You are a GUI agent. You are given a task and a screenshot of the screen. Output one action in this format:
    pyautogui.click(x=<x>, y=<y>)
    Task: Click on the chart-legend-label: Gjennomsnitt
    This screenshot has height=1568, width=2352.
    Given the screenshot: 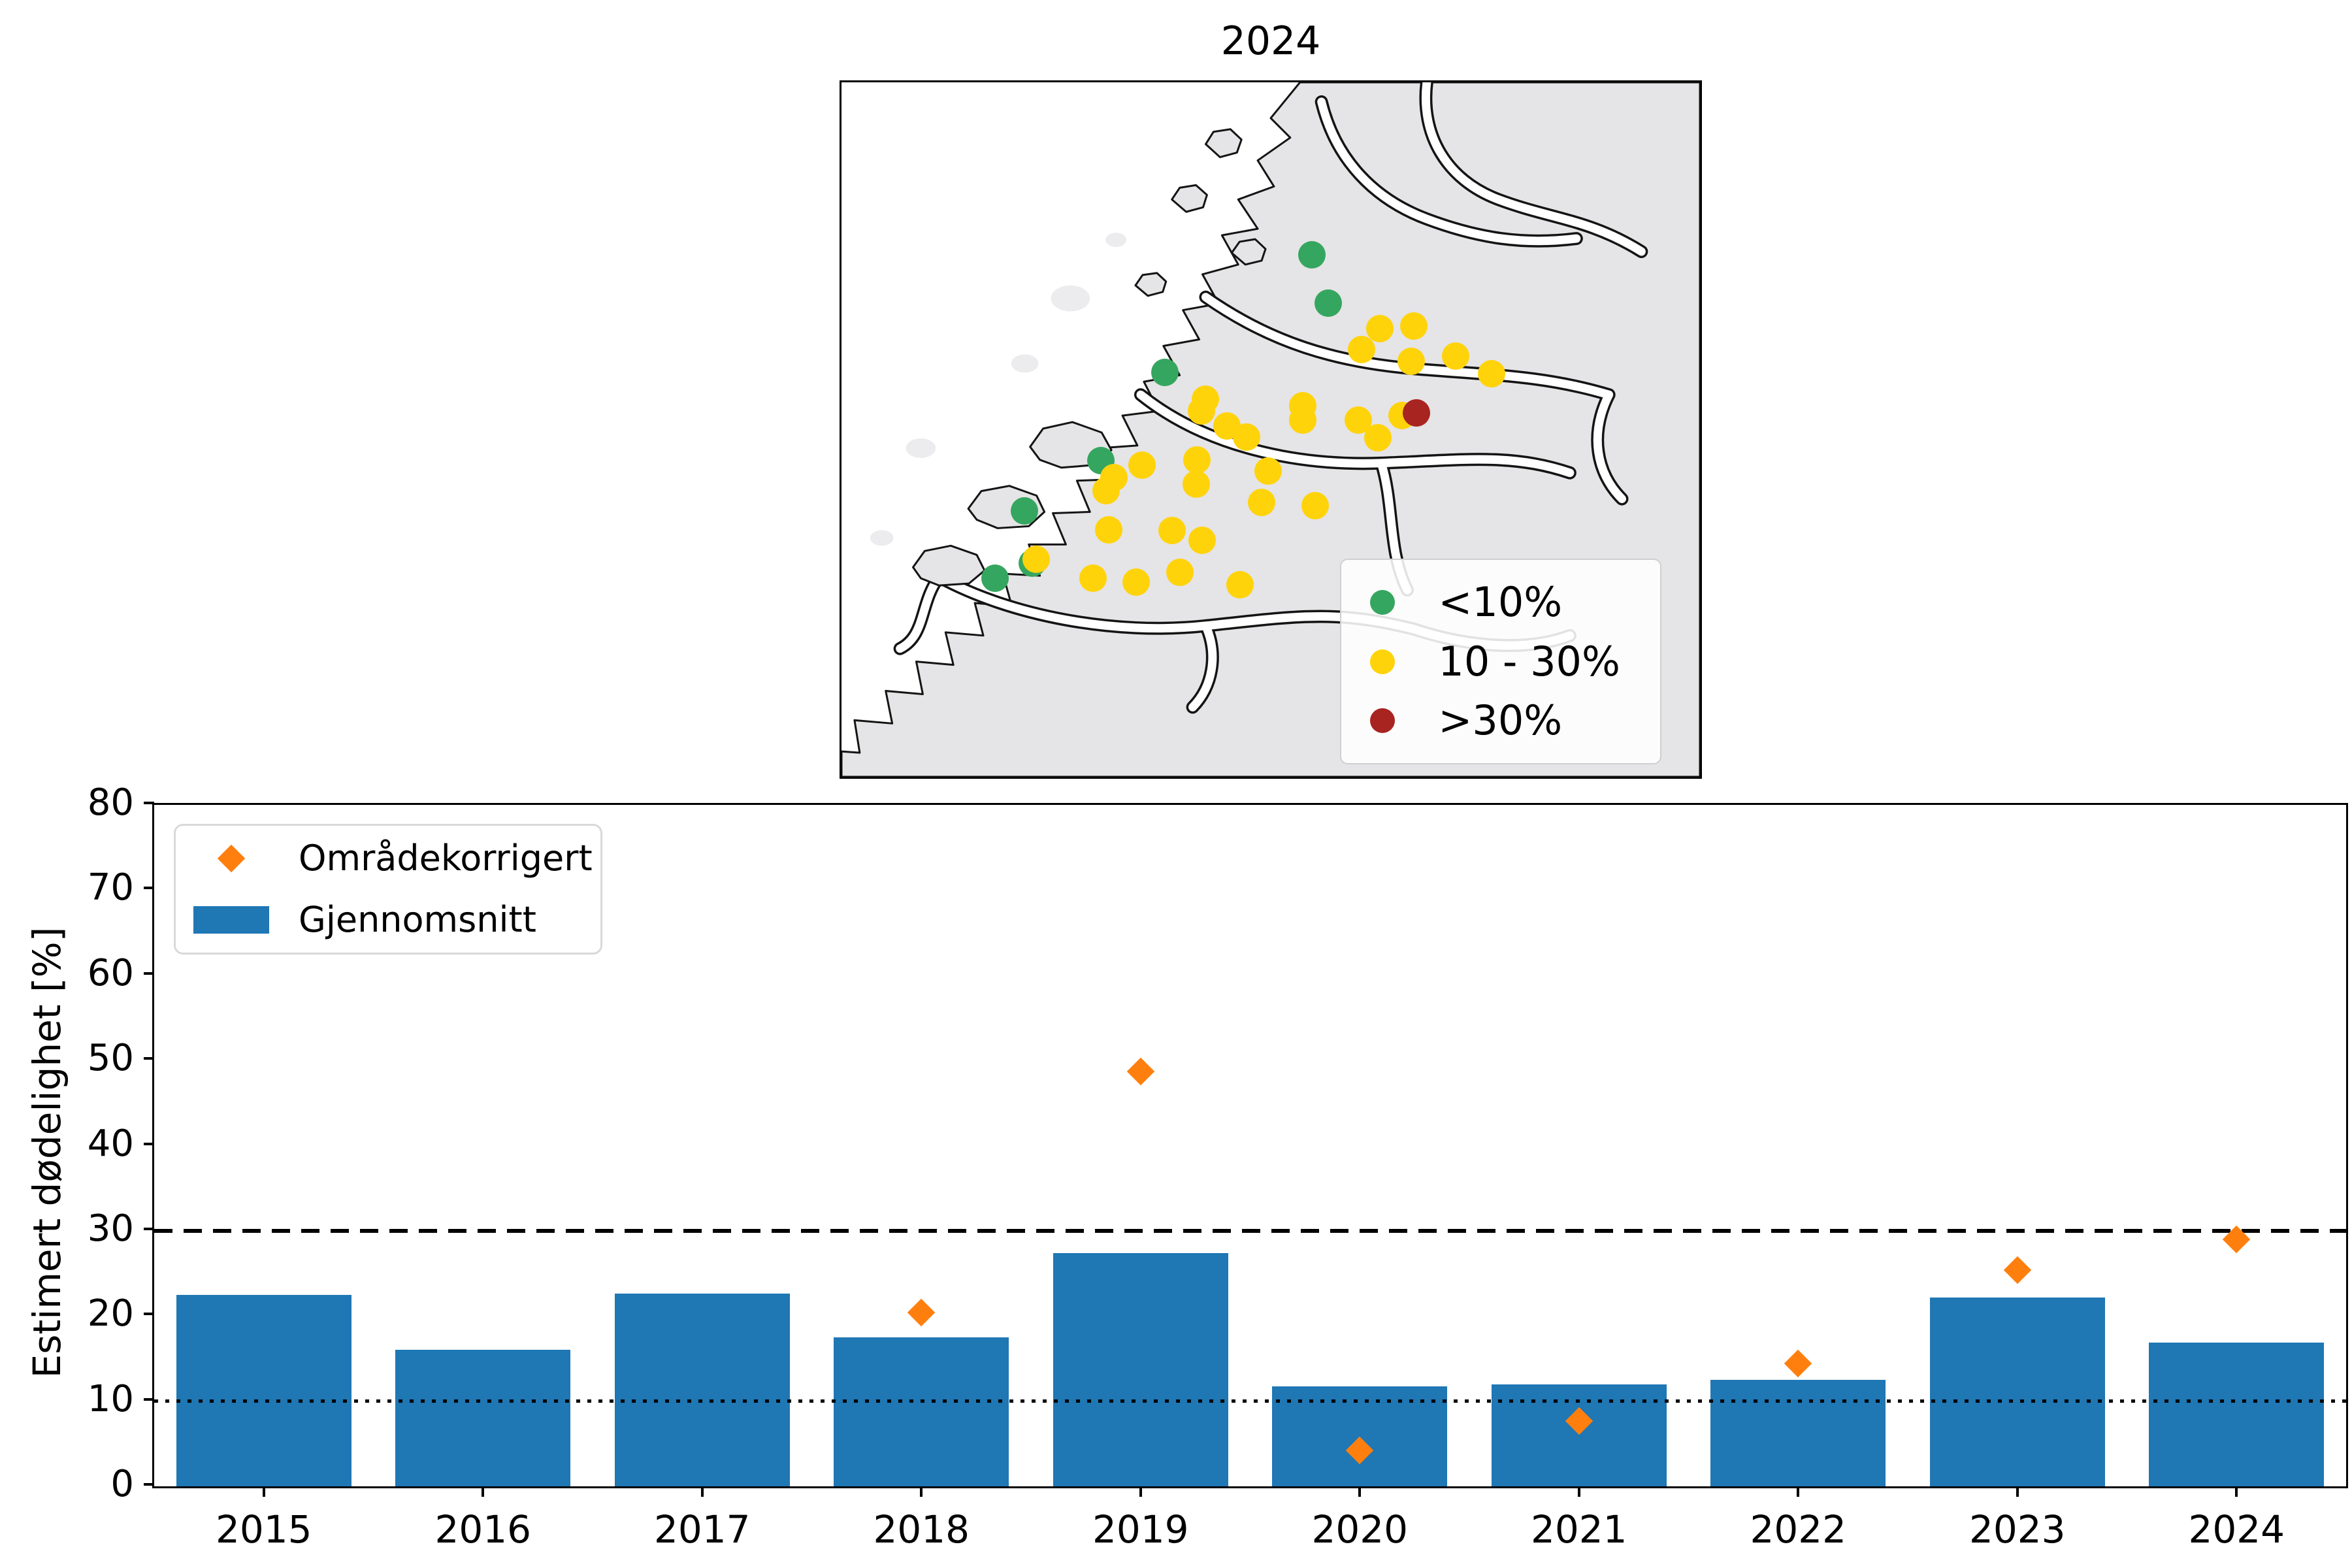 What is the action you would take?
    pyautogui.click(x=417, y=919)
    